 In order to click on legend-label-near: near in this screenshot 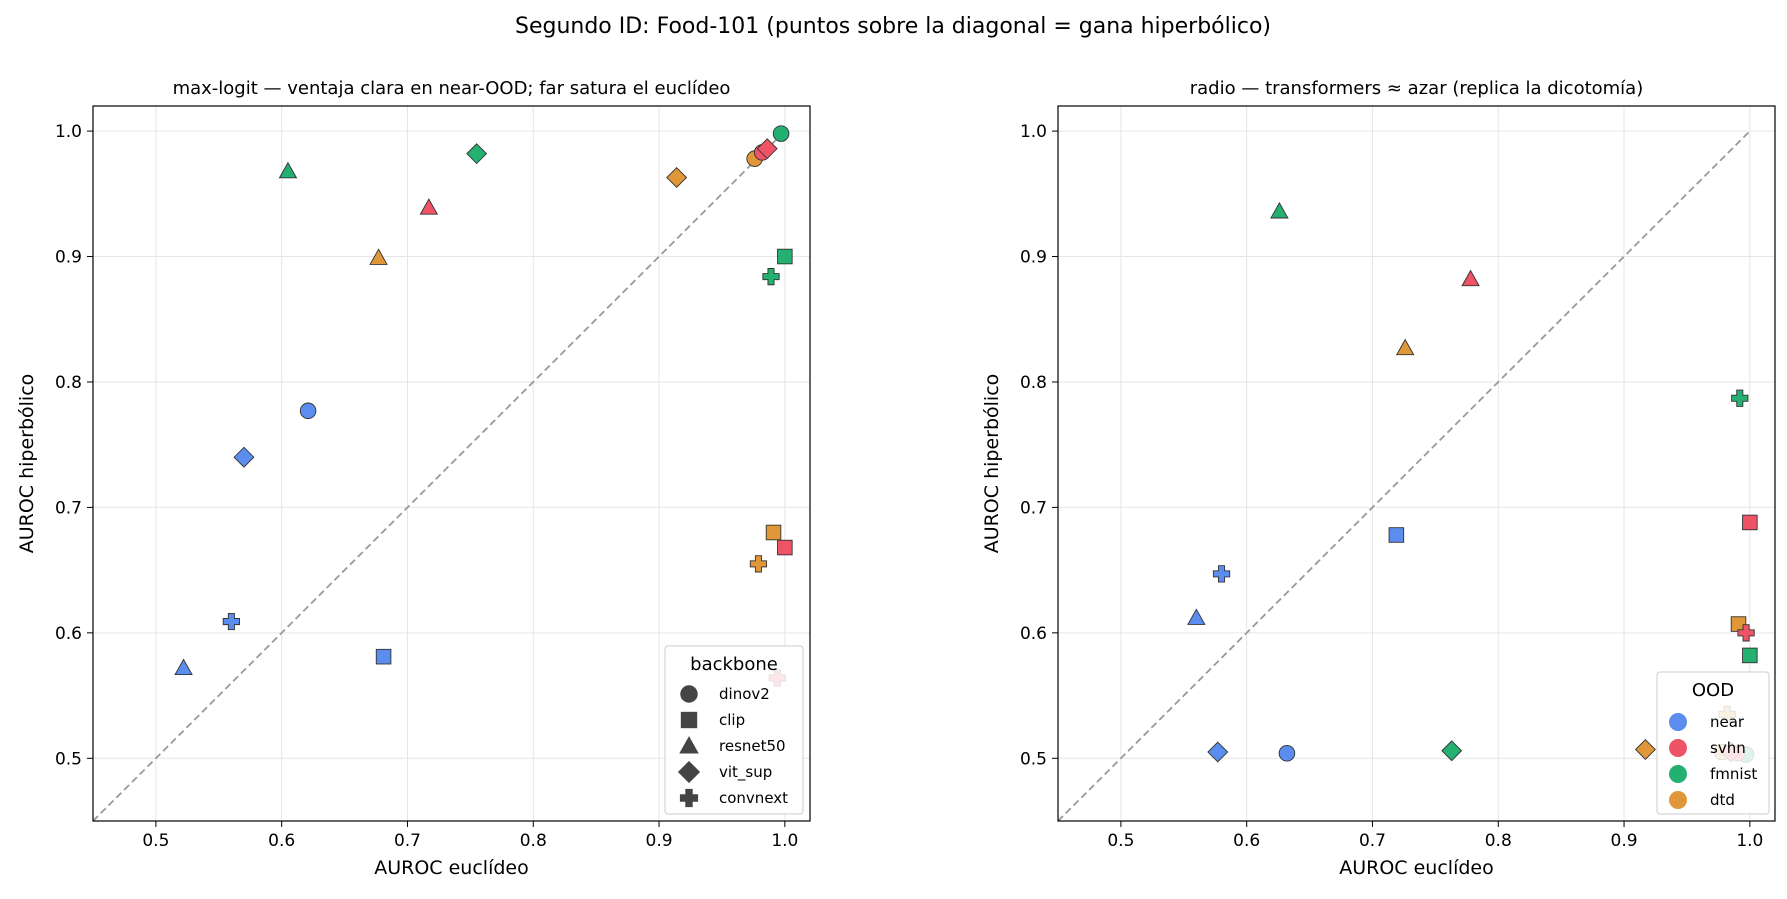, I will do `click(1727, 722)`.